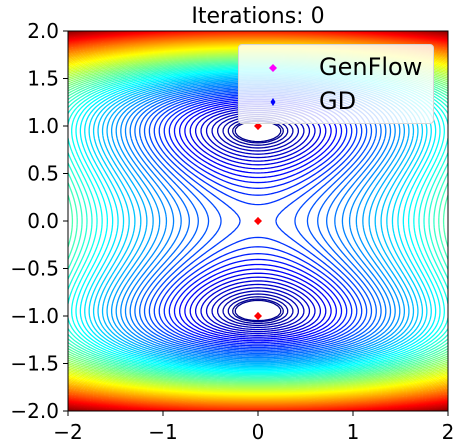 The width and height of the screenshot is (462, 446). I want to click on y-tick-label: −2.0, so click(34, 411).